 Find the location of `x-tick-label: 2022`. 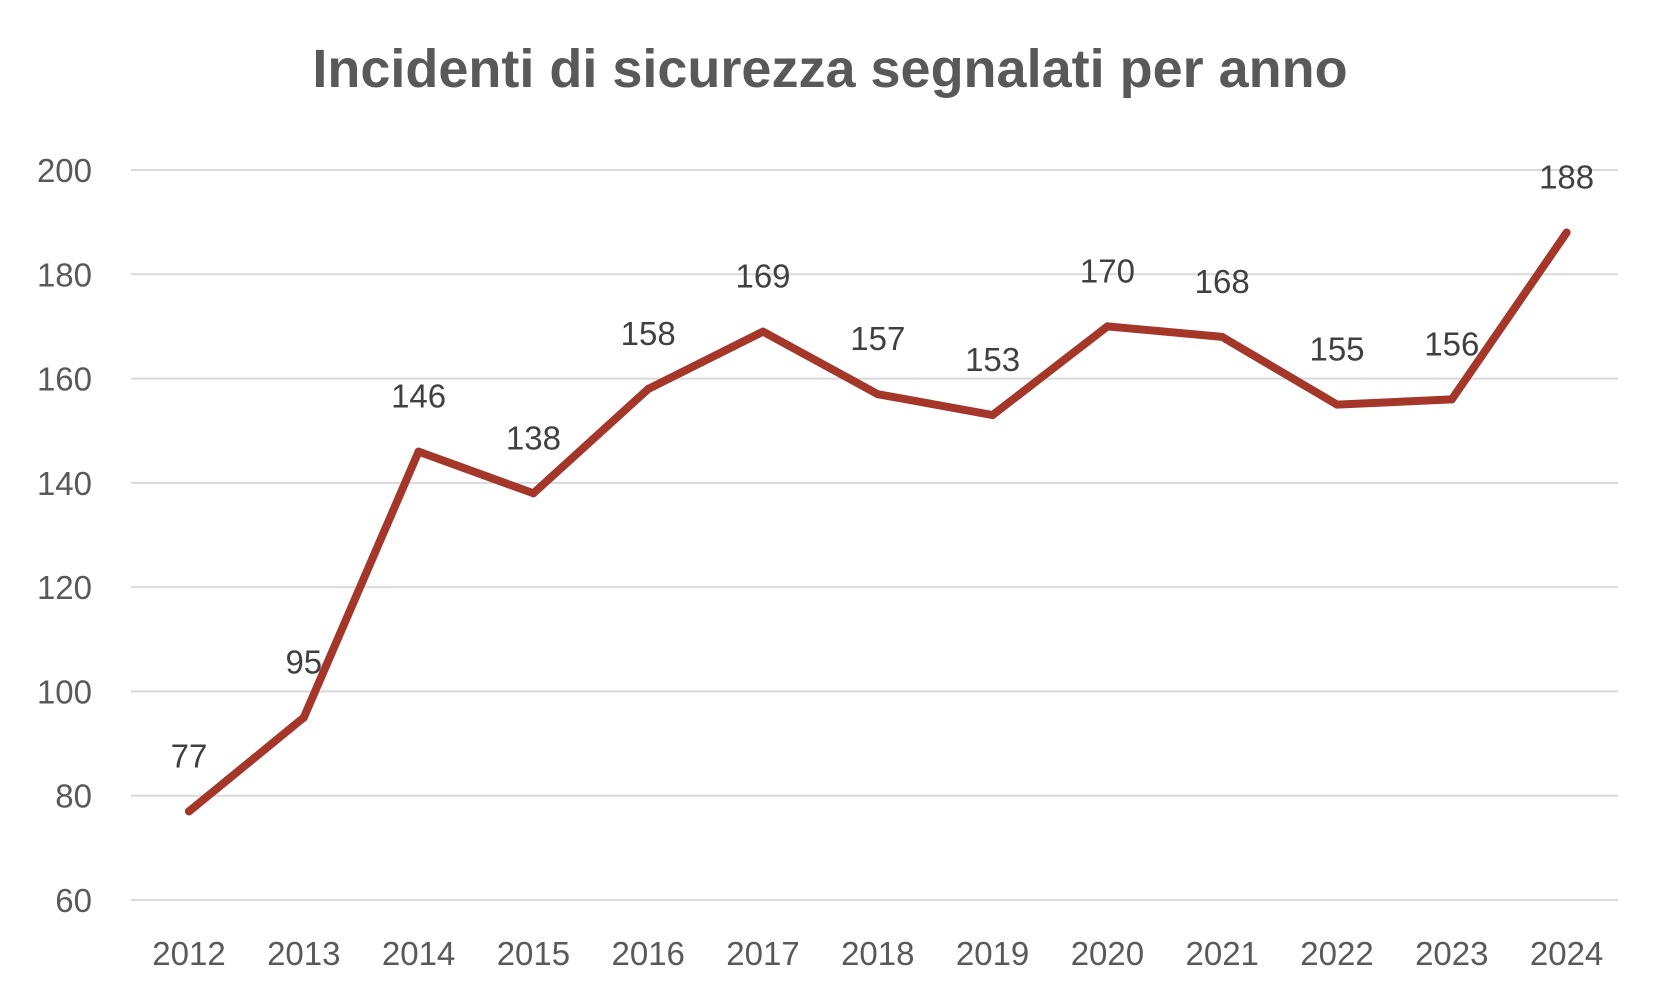

x-tick-label: 2022 is located at coordinates (1336, 953).